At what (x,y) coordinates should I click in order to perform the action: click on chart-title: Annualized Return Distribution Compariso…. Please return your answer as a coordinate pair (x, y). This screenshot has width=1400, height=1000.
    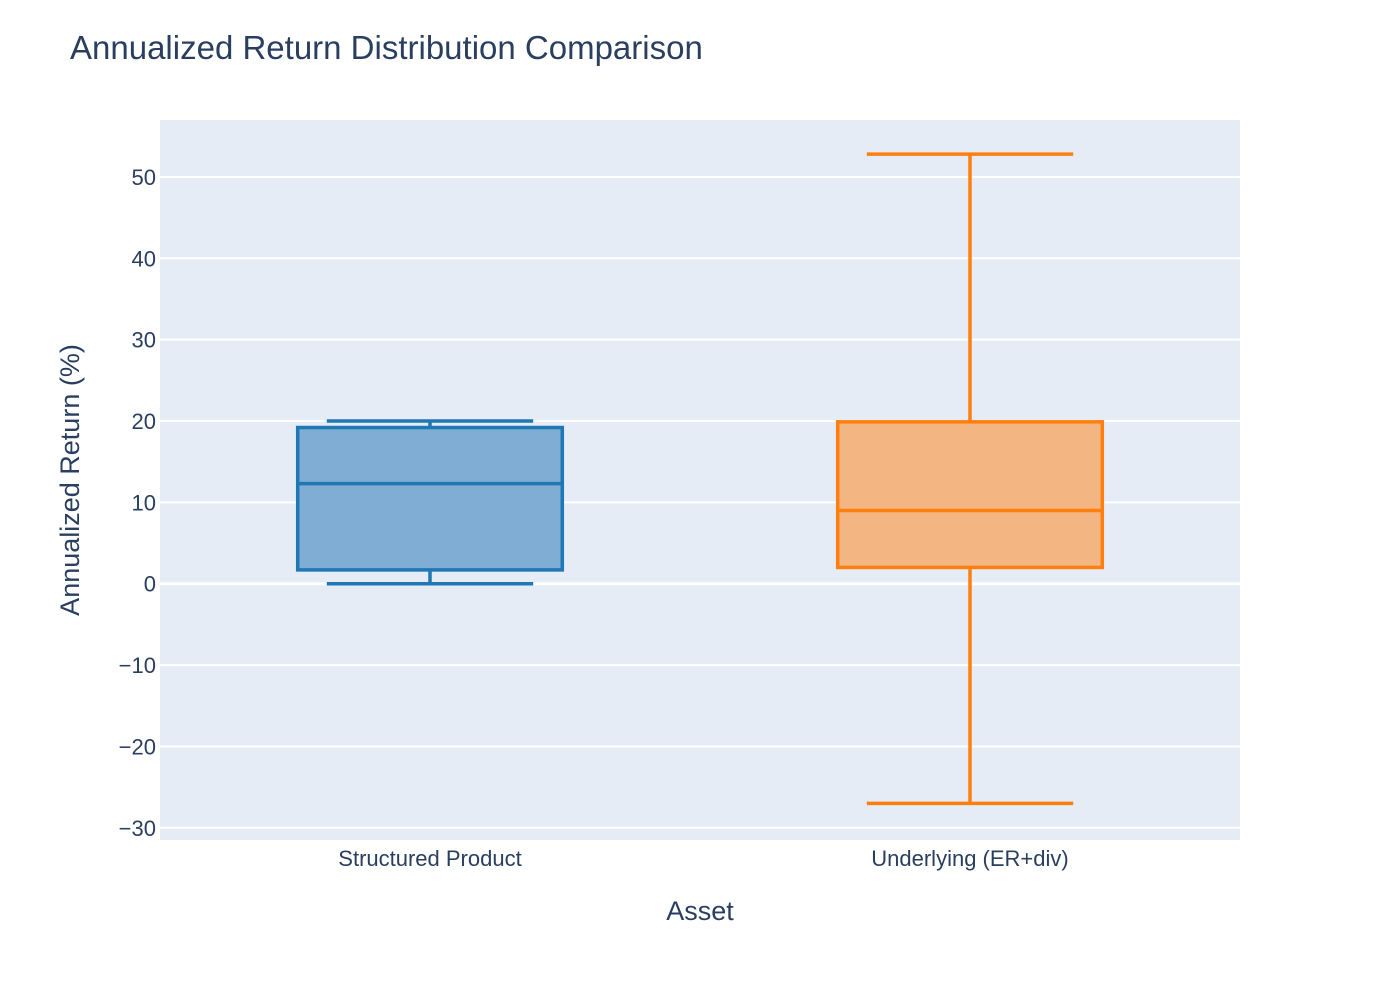
    Looking at the image, I should click on (386, 47).